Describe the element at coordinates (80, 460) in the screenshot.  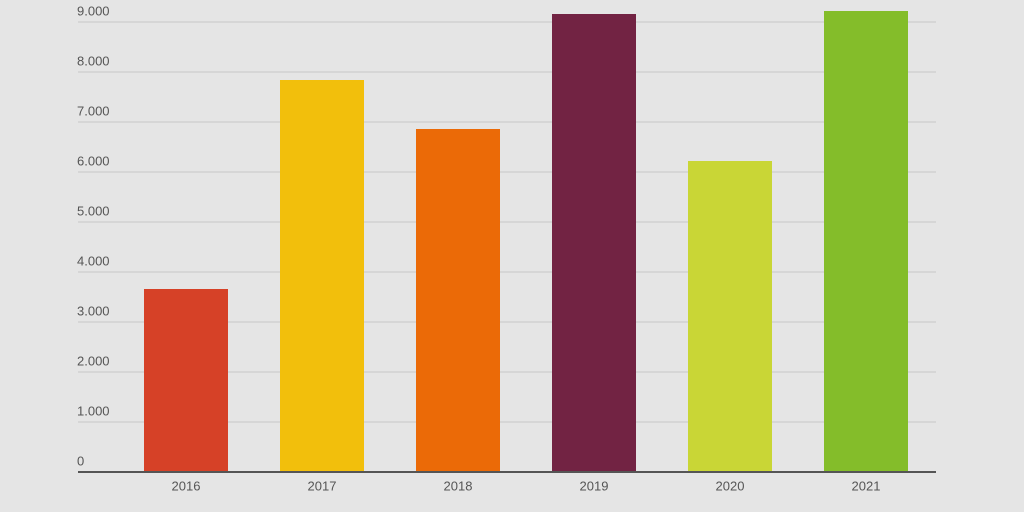
I see `y-tick-label: 0` at that location.